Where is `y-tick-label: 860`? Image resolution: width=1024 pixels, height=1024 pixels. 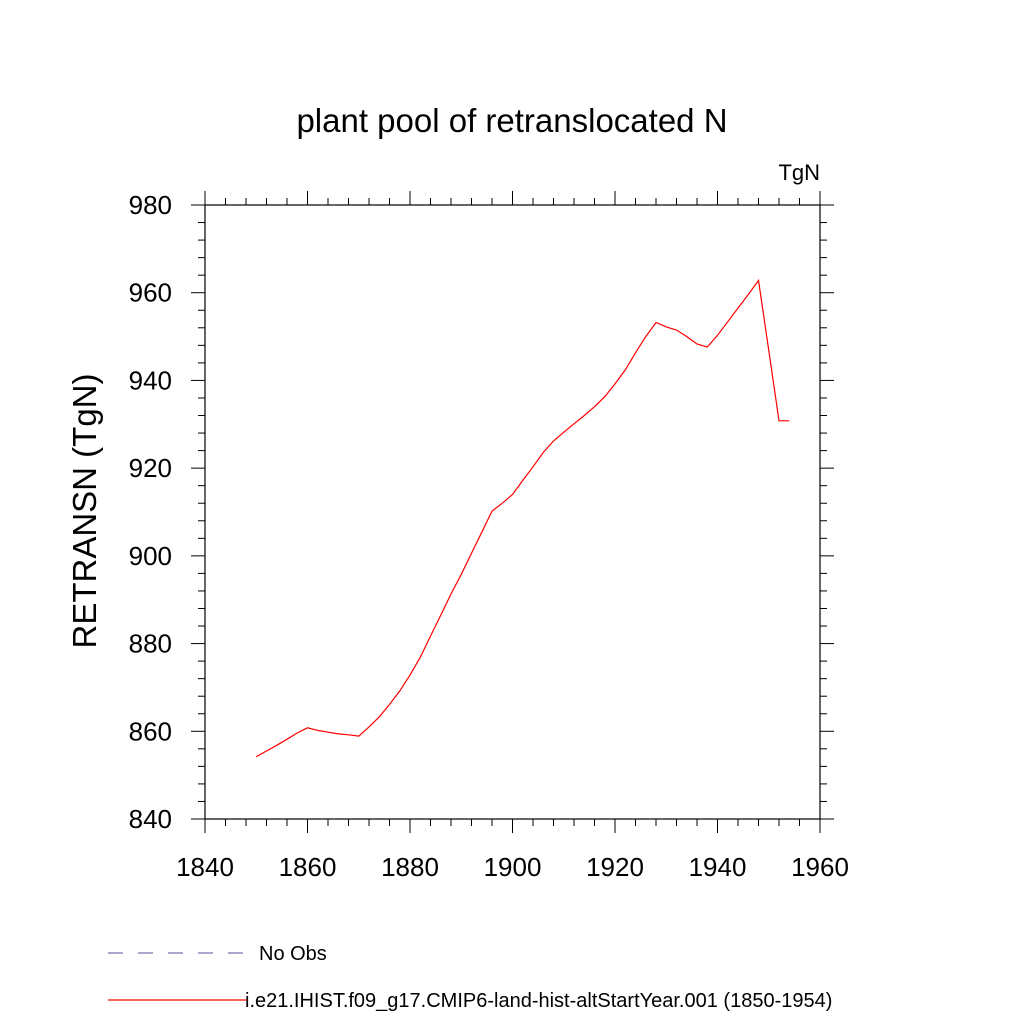 y-tick-label: 860 is located at coordinates (150, 731).